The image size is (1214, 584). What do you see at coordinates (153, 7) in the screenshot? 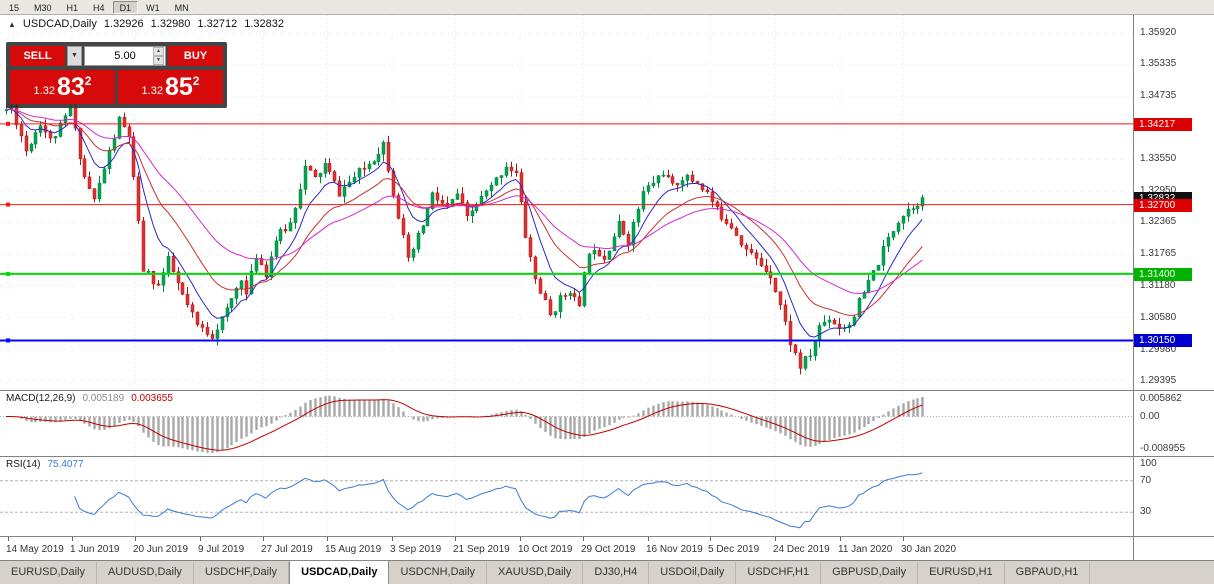
I see `timeframe-button-w1: W1` at bounding box center [153, 7].